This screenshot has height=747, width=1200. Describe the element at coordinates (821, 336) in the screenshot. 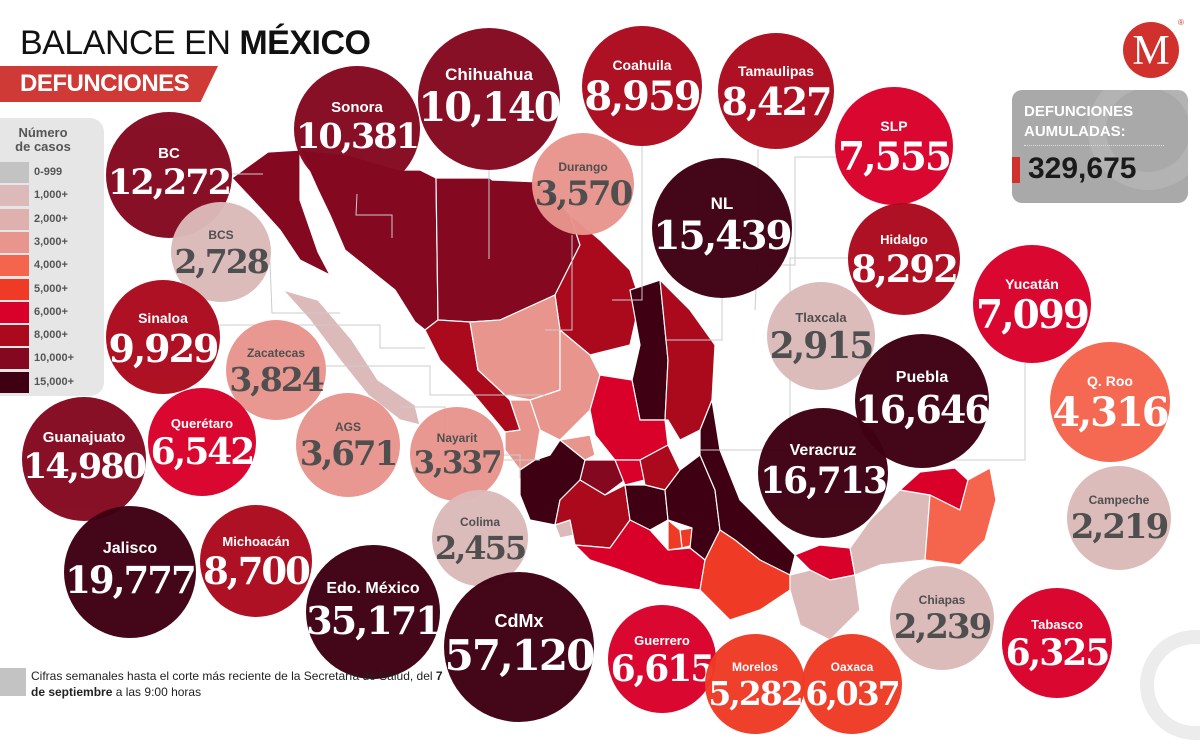

I see `state-bubble-tlaxcala: Tlaxcala 2,915` at that location.